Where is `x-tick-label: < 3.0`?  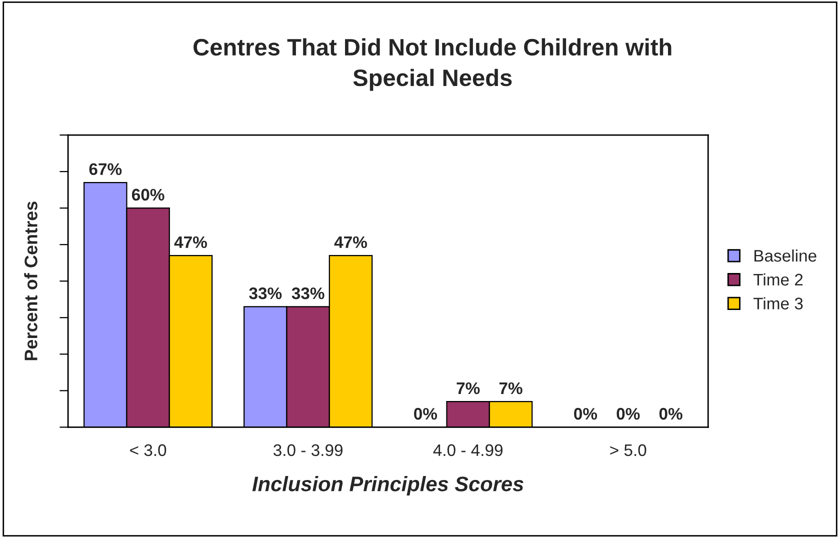 x-tick-label: < 3.0 is located at coordinates (148, 450).